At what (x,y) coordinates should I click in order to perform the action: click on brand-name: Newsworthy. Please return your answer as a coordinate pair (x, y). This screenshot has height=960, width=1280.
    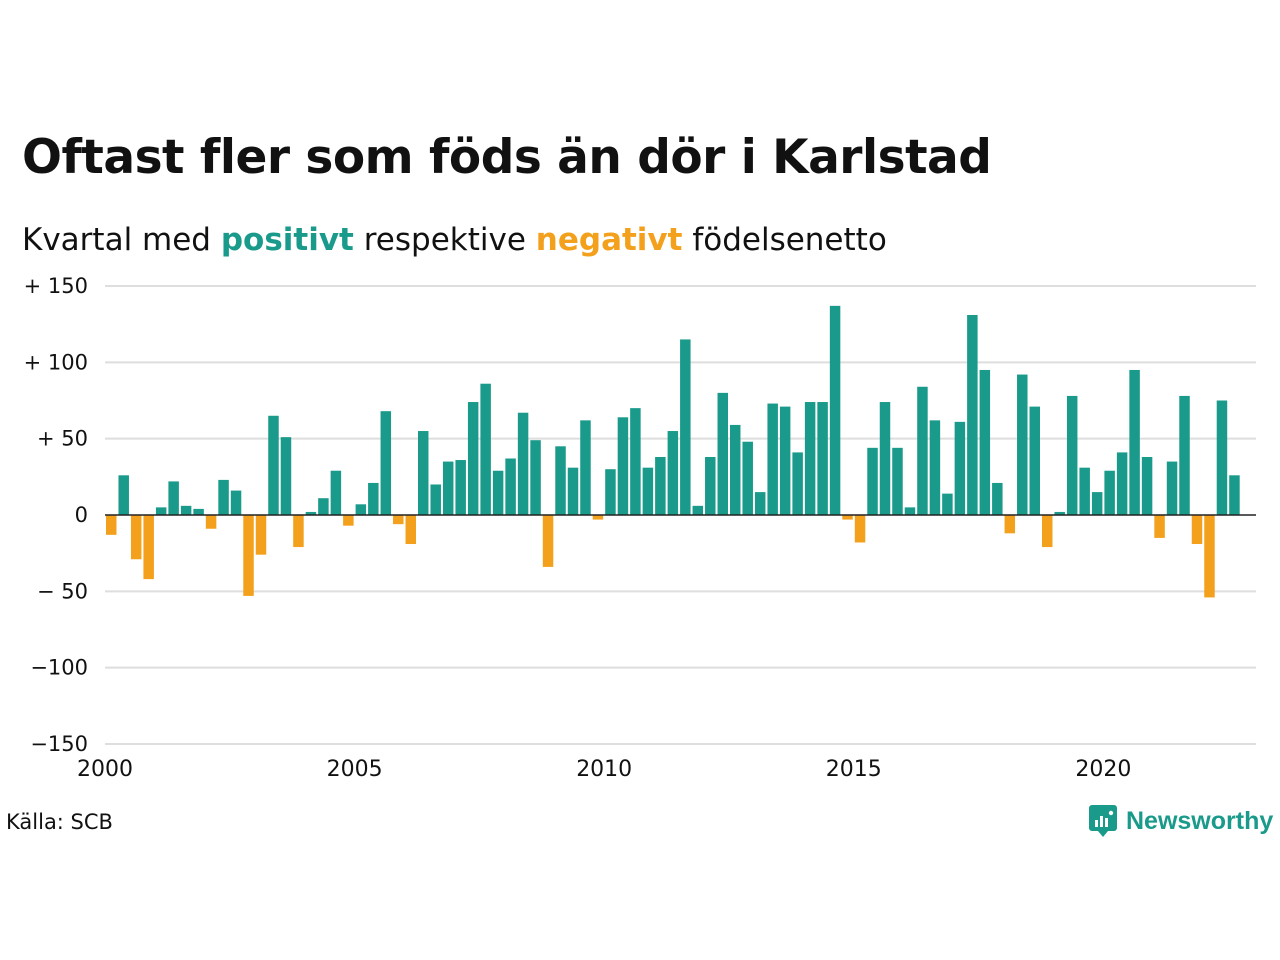
    Looking at the image, I should click on (1200, 820).